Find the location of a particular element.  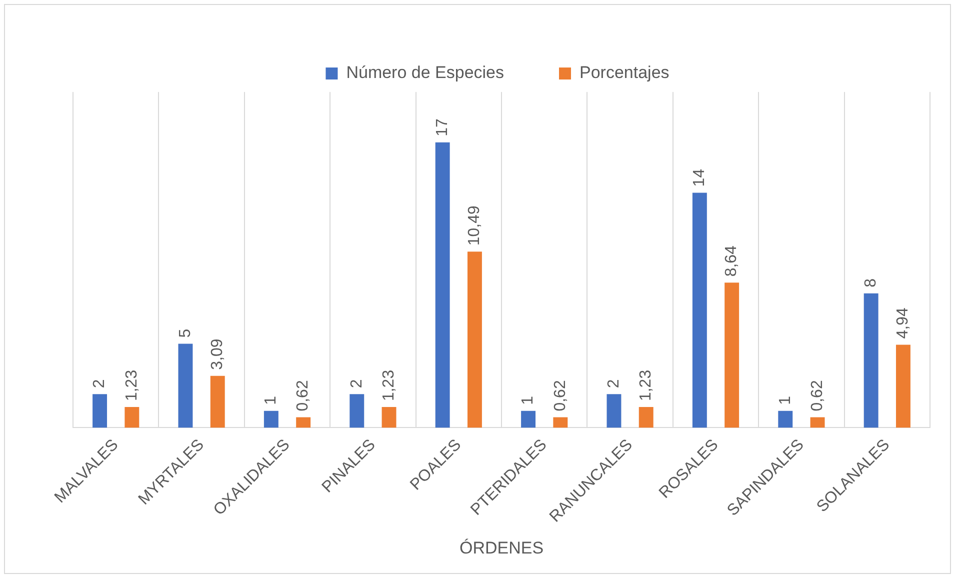

data-label: 5 is located at coordinates (185, 333).